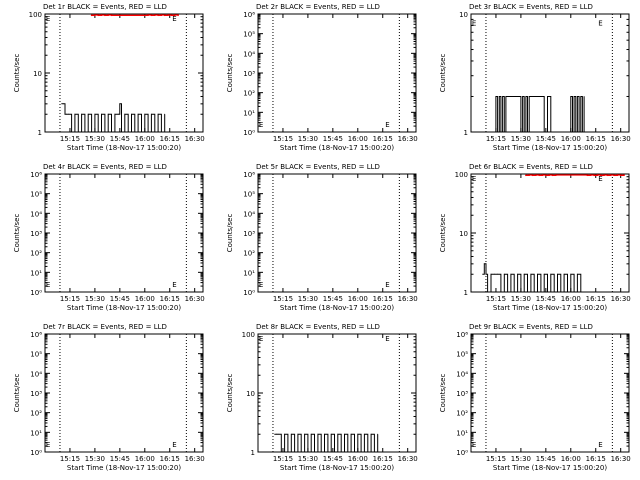  Describe the element at coordinates (35, 15) in the screenshot. I see `y-tick-label: 100` at that location.